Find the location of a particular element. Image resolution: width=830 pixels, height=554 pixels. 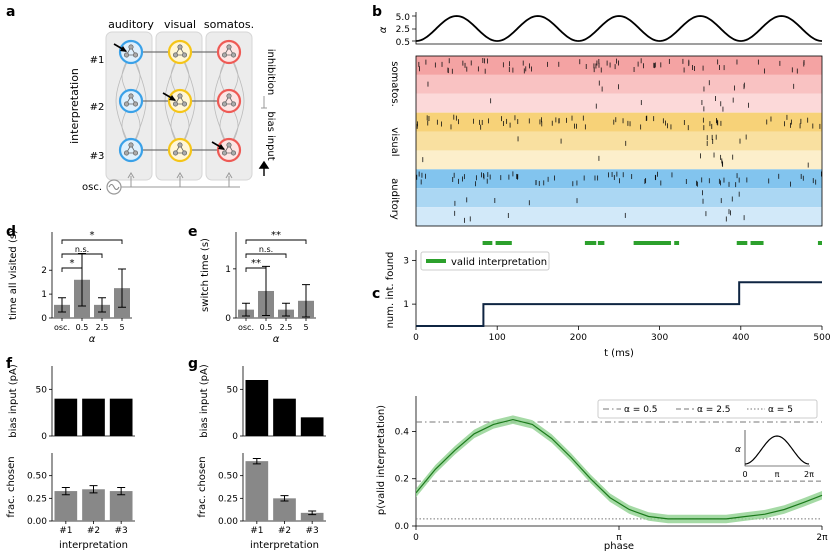

x-tick-label: 100 is located at coordinates (497, 338).